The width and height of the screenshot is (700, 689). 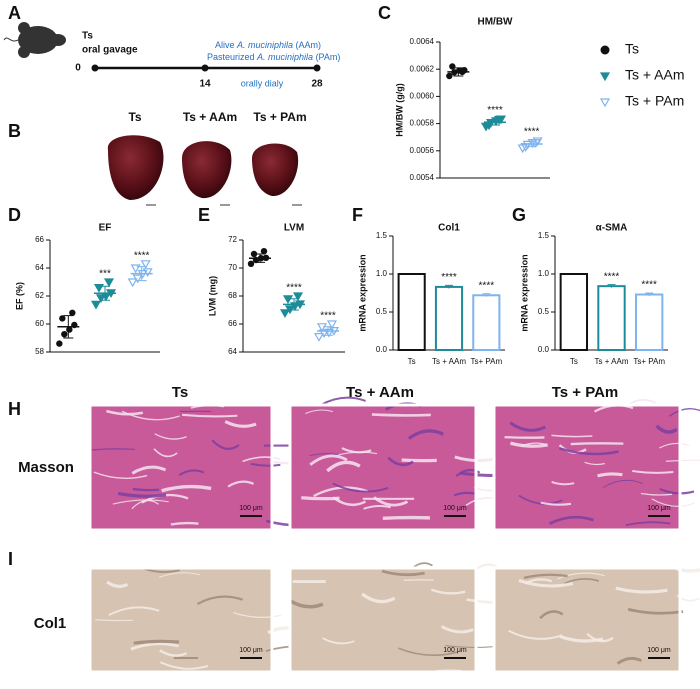 I want to click on chart-title: EF, so click(x=105, y=228).